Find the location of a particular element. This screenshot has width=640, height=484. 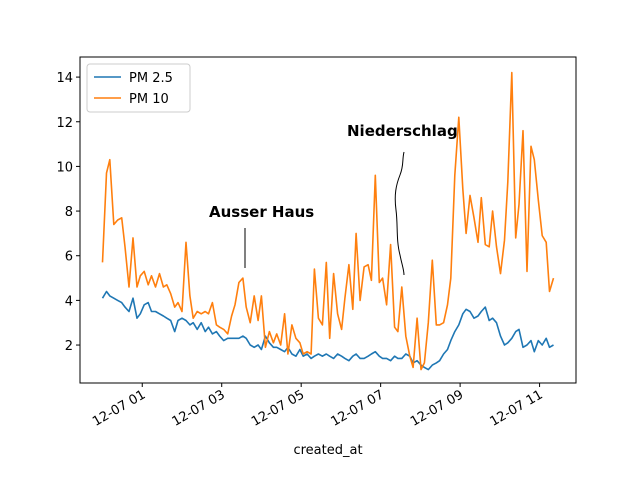

annotation: Niederschlag is located at coordinates (402, 131).